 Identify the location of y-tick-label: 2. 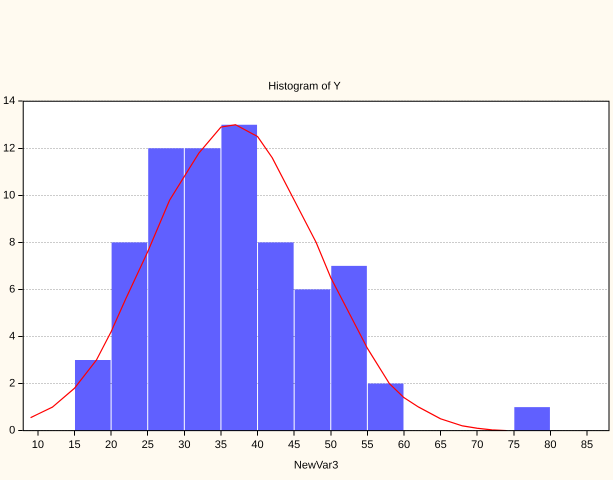
(12, 384).